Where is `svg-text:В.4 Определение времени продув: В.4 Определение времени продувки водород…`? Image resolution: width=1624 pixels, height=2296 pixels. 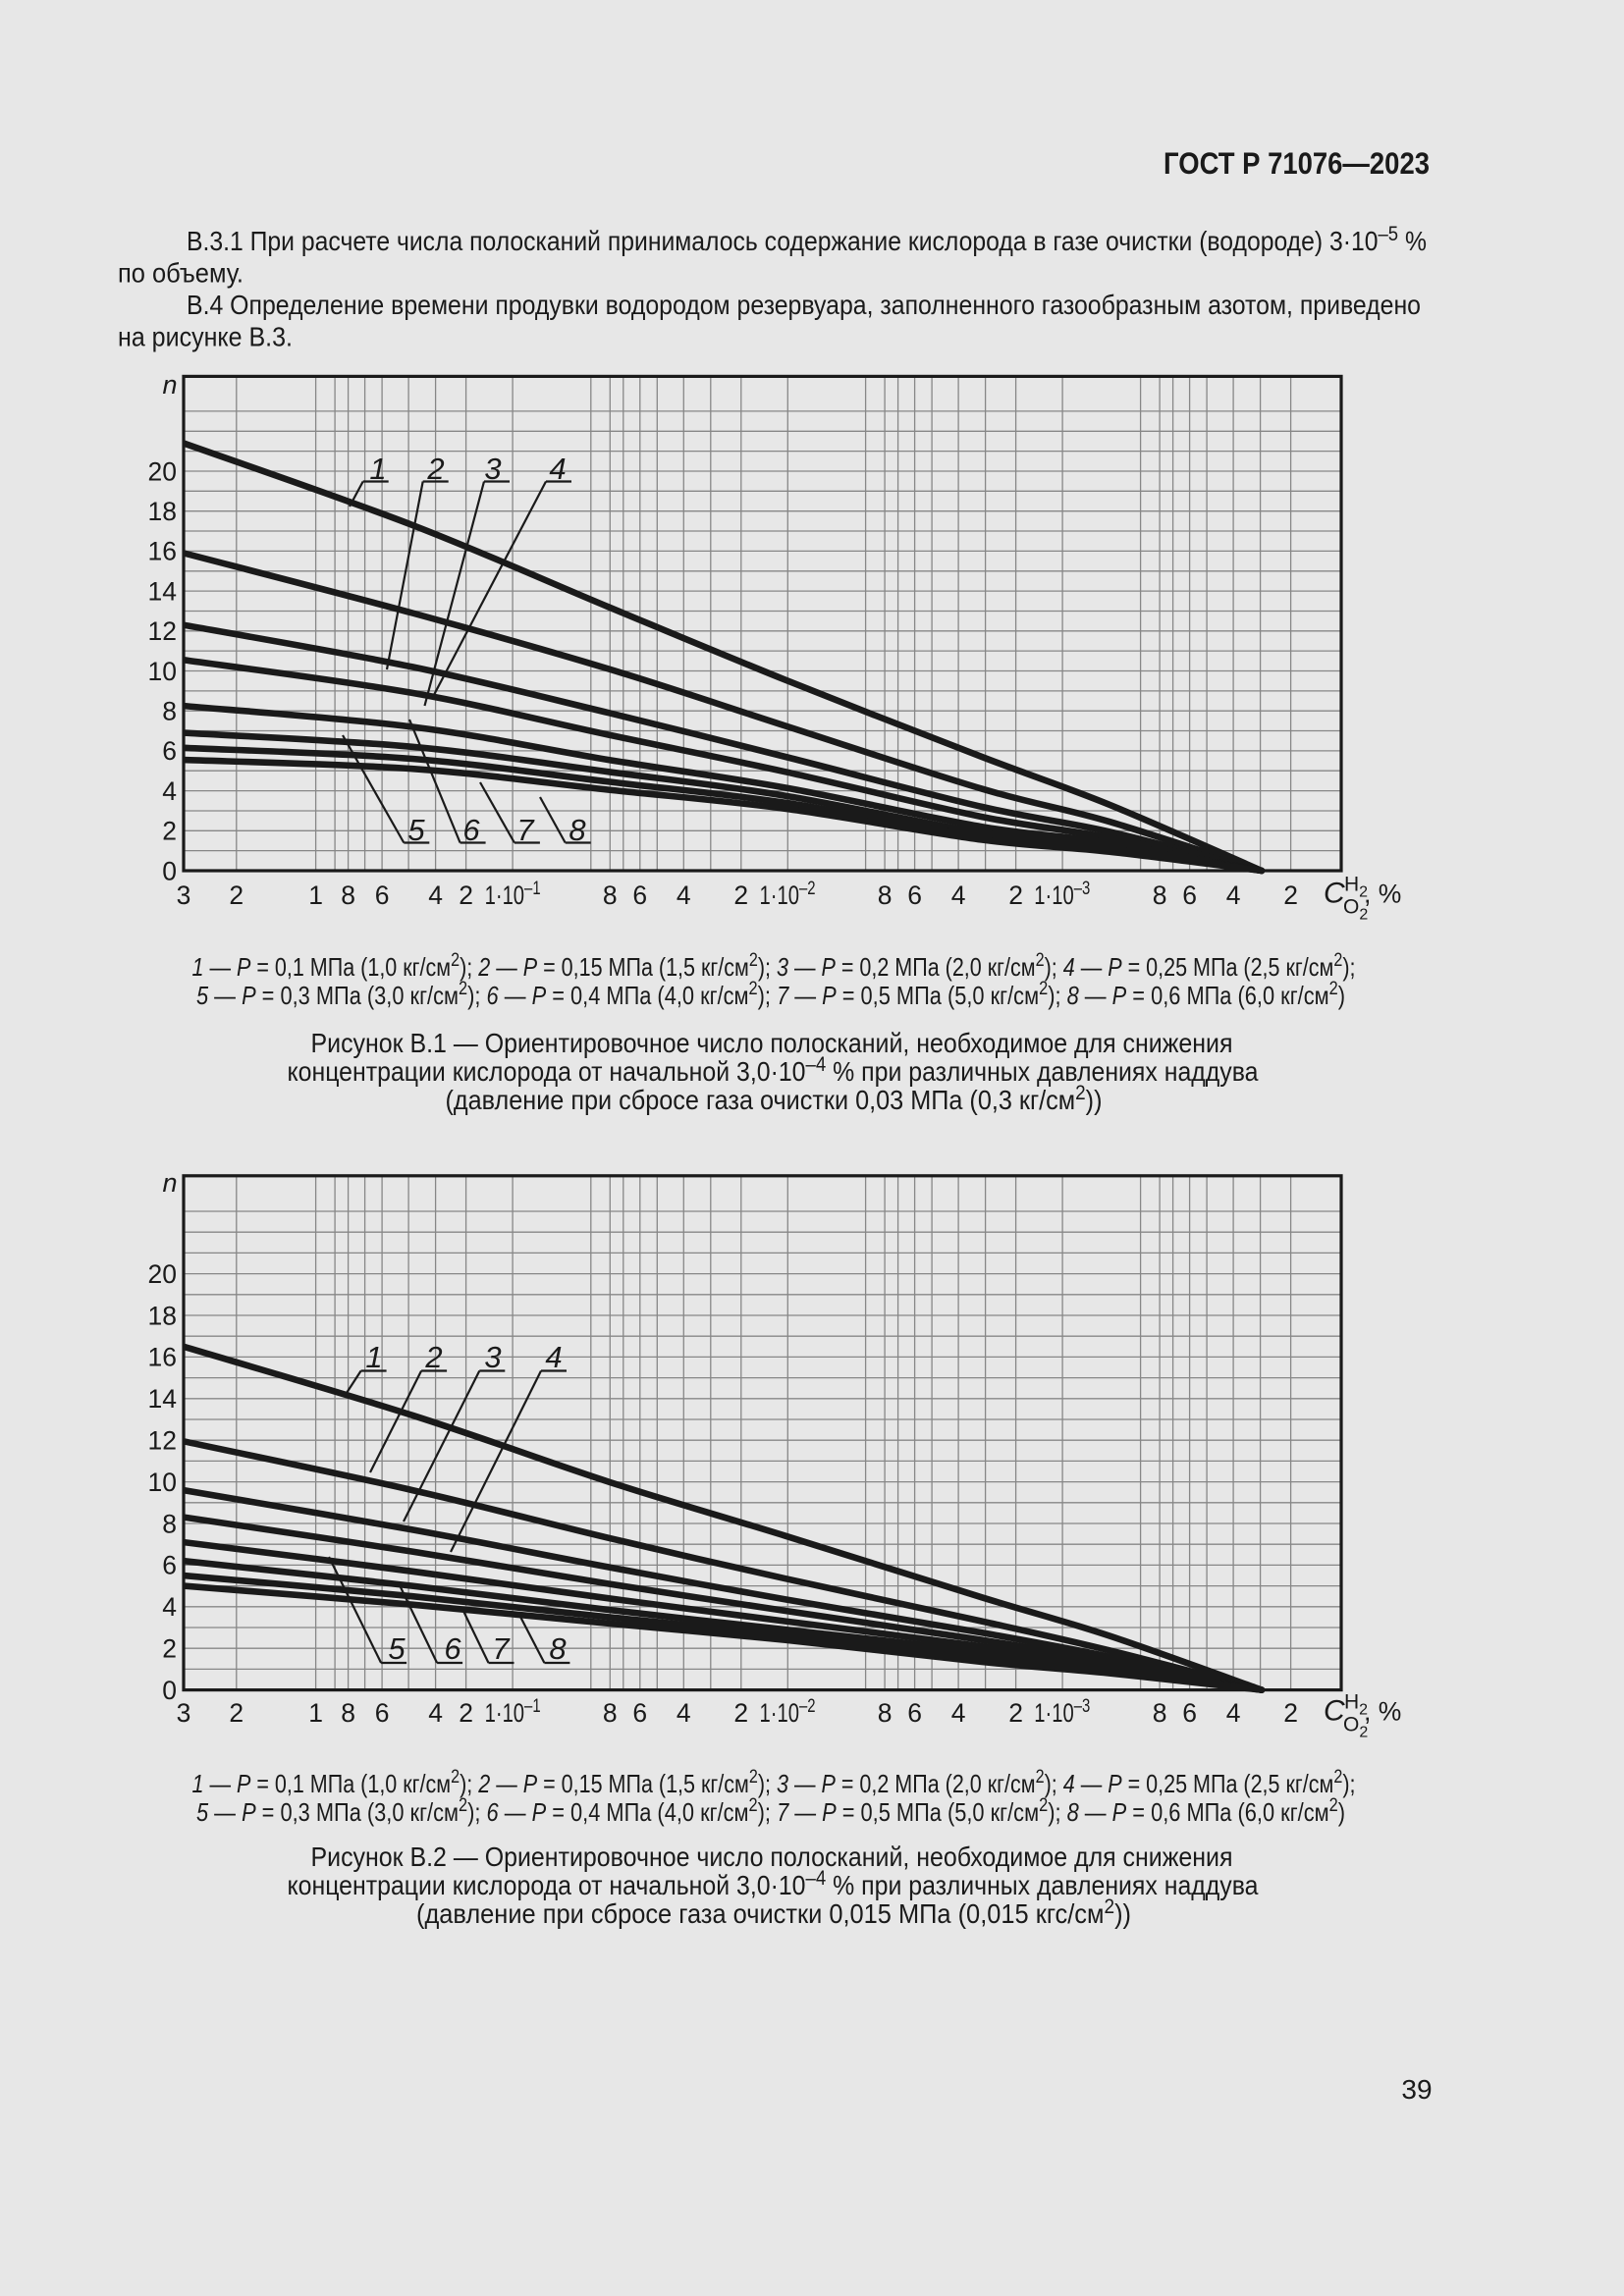 svg-text:В.4 Определение времени продув: В.4 Определение времени продувки водород… is located at coordinates (804, 305).